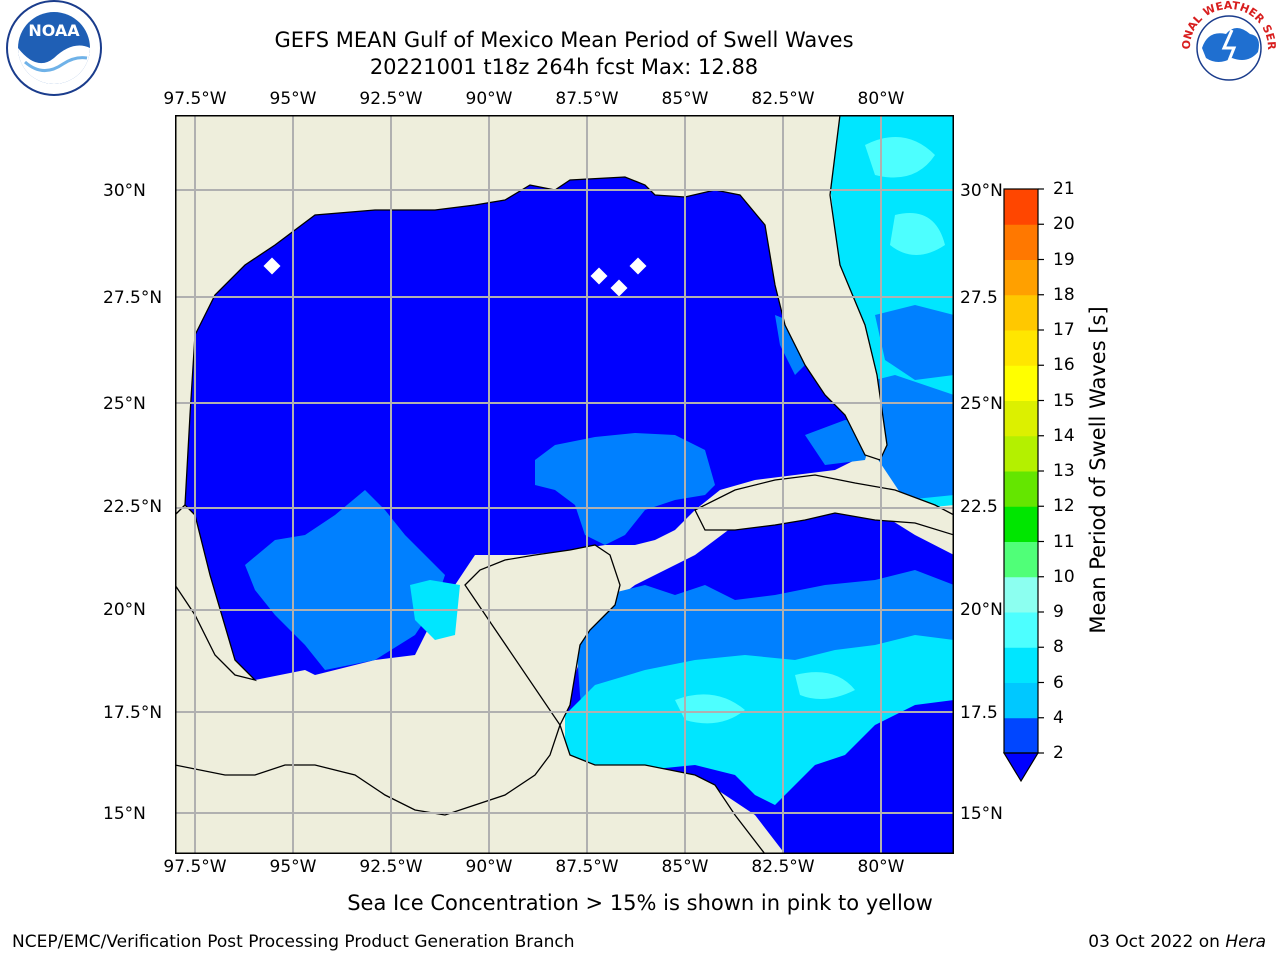  What do you see at coordinates (124, 610) in the screenshot?
I see `lat-label-left: 20°N` at bounding box center [124, 610].